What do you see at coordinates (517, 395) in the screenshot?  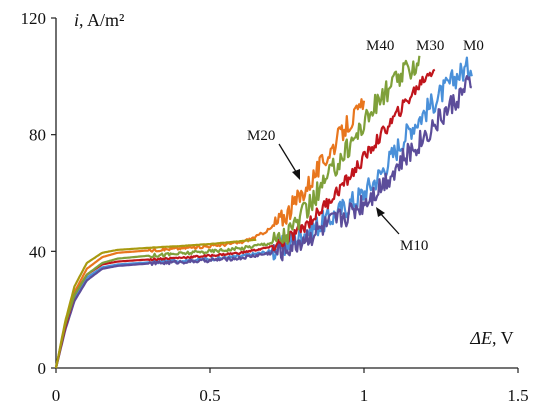 I see `x-tick-label: 1.5` at bounding box center [517, 395].